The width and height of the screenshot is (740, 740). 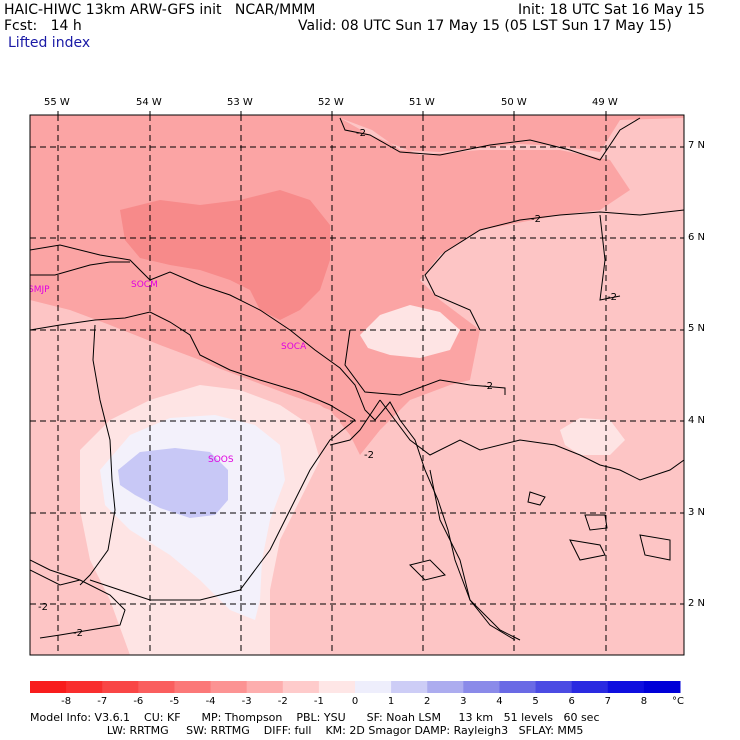 What do you see at coordinates (571, 701) in the screenshot?
I see `colorbar-tick-label: 6` at bounding box center [571, 701].